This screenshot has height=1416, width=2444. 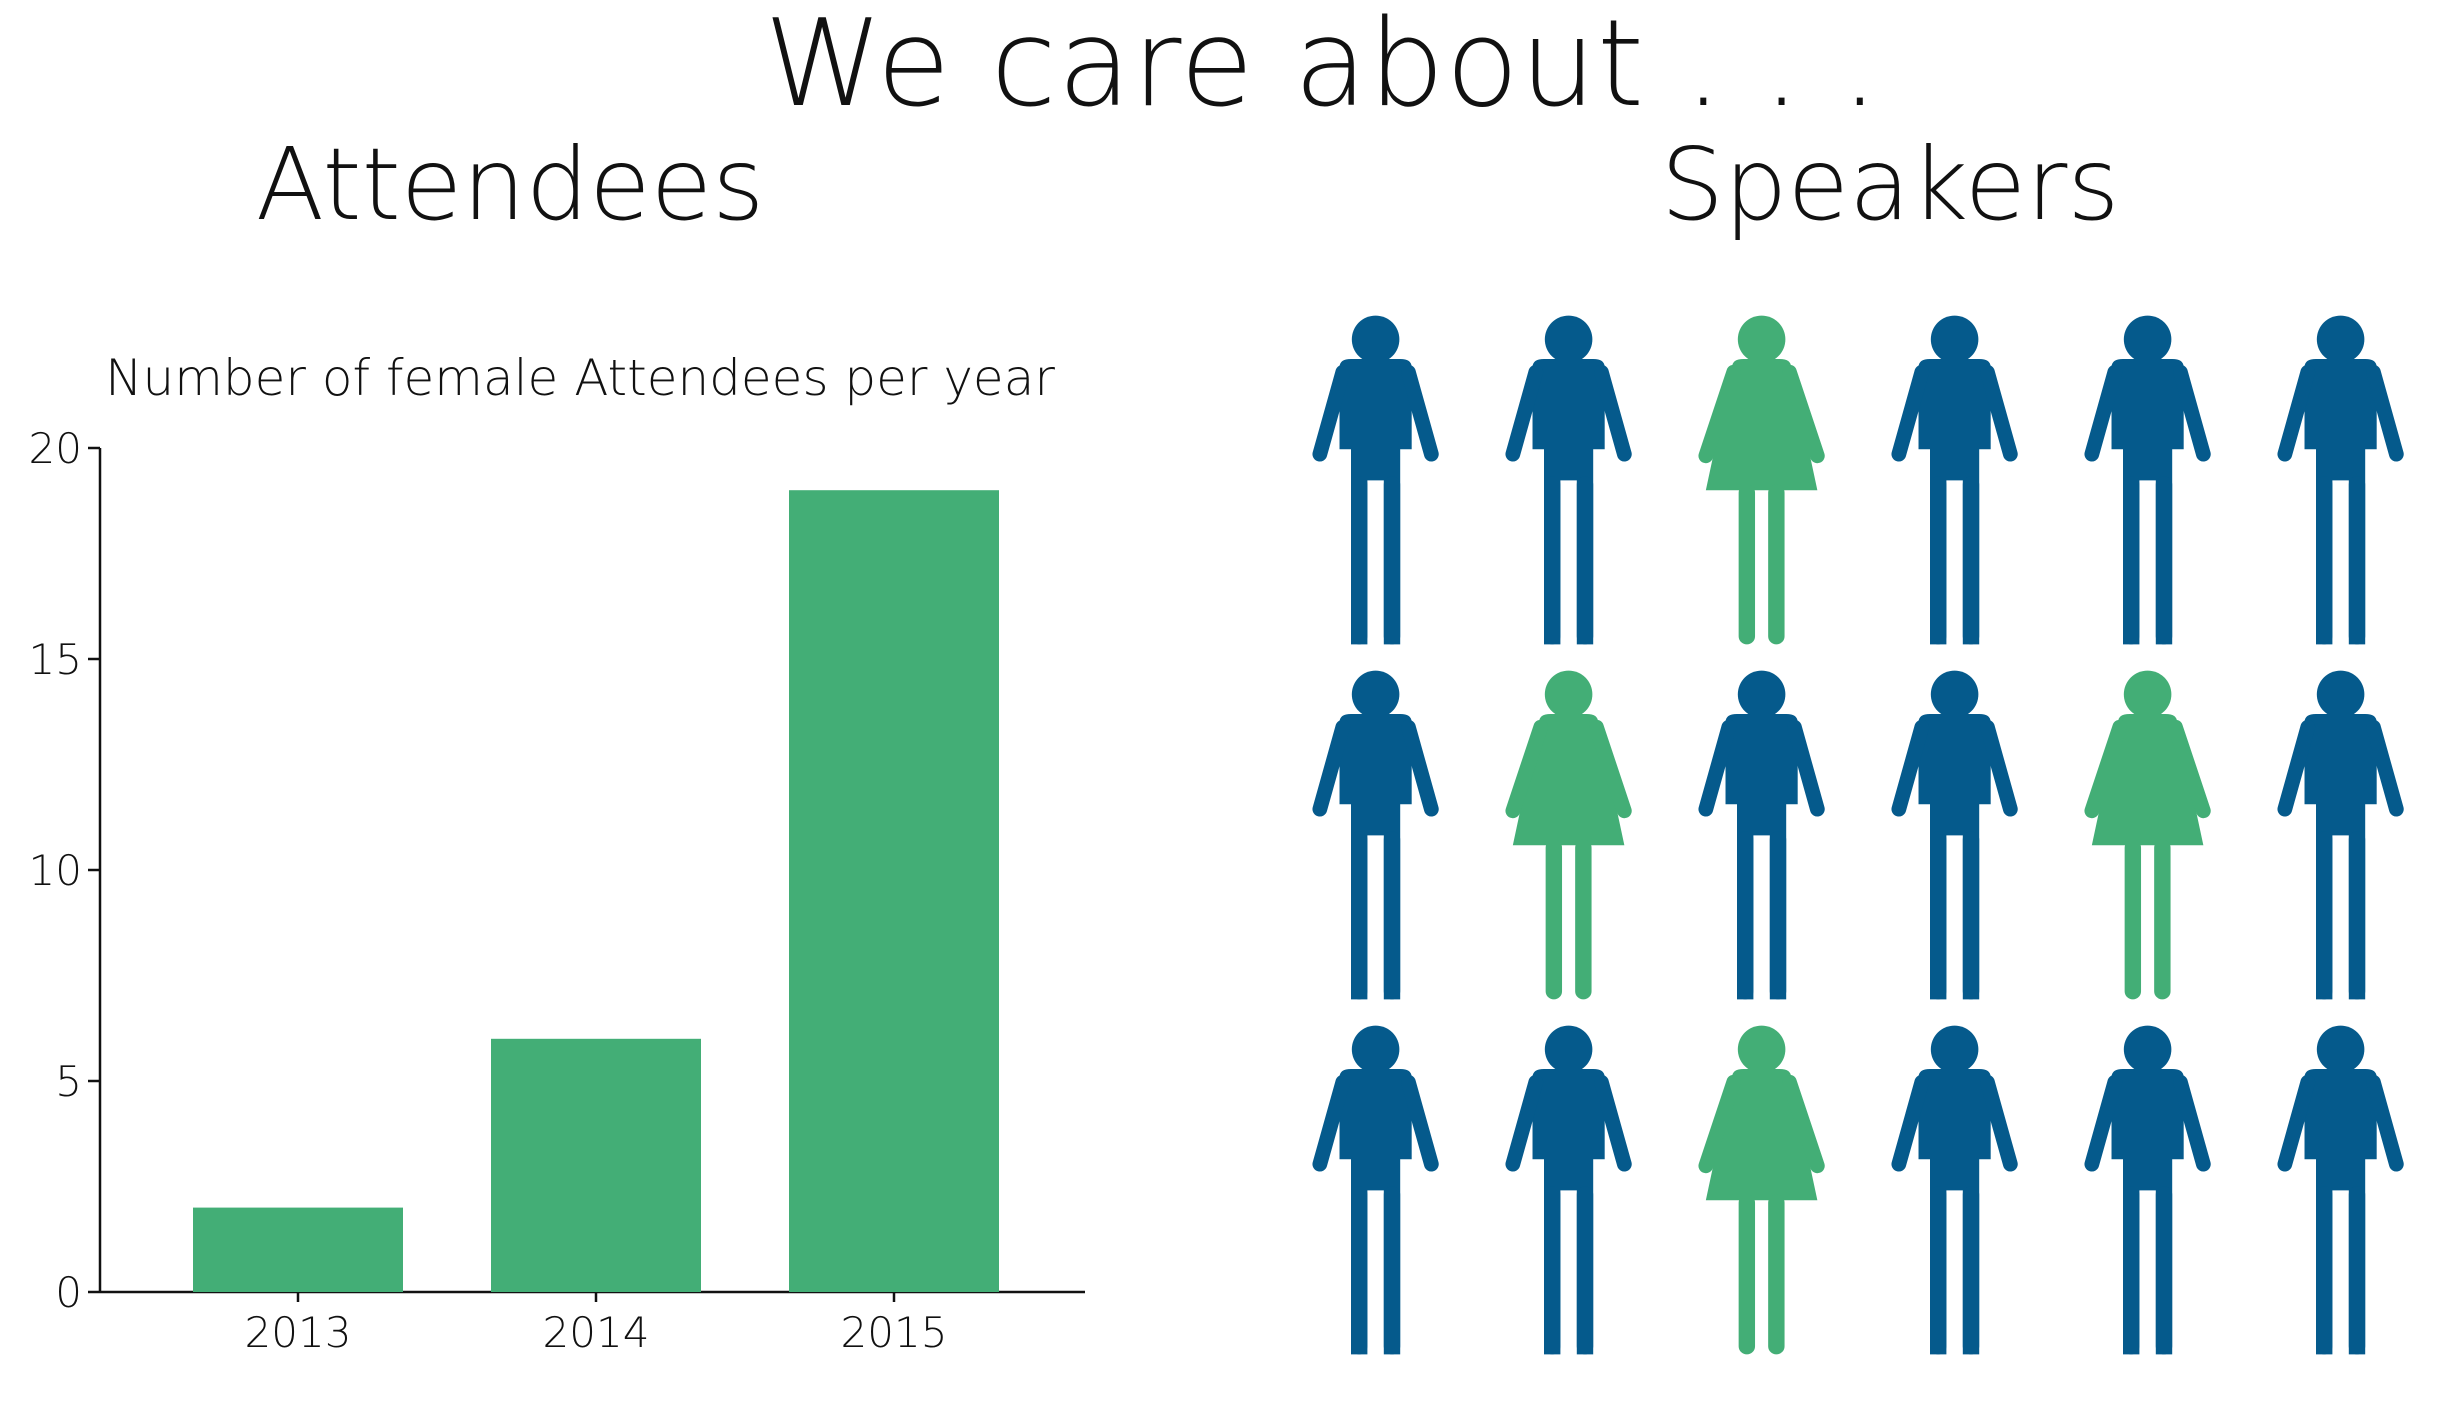 I want to click on chart-title: Number of female Attendees per year, so click(x=580, y=378).